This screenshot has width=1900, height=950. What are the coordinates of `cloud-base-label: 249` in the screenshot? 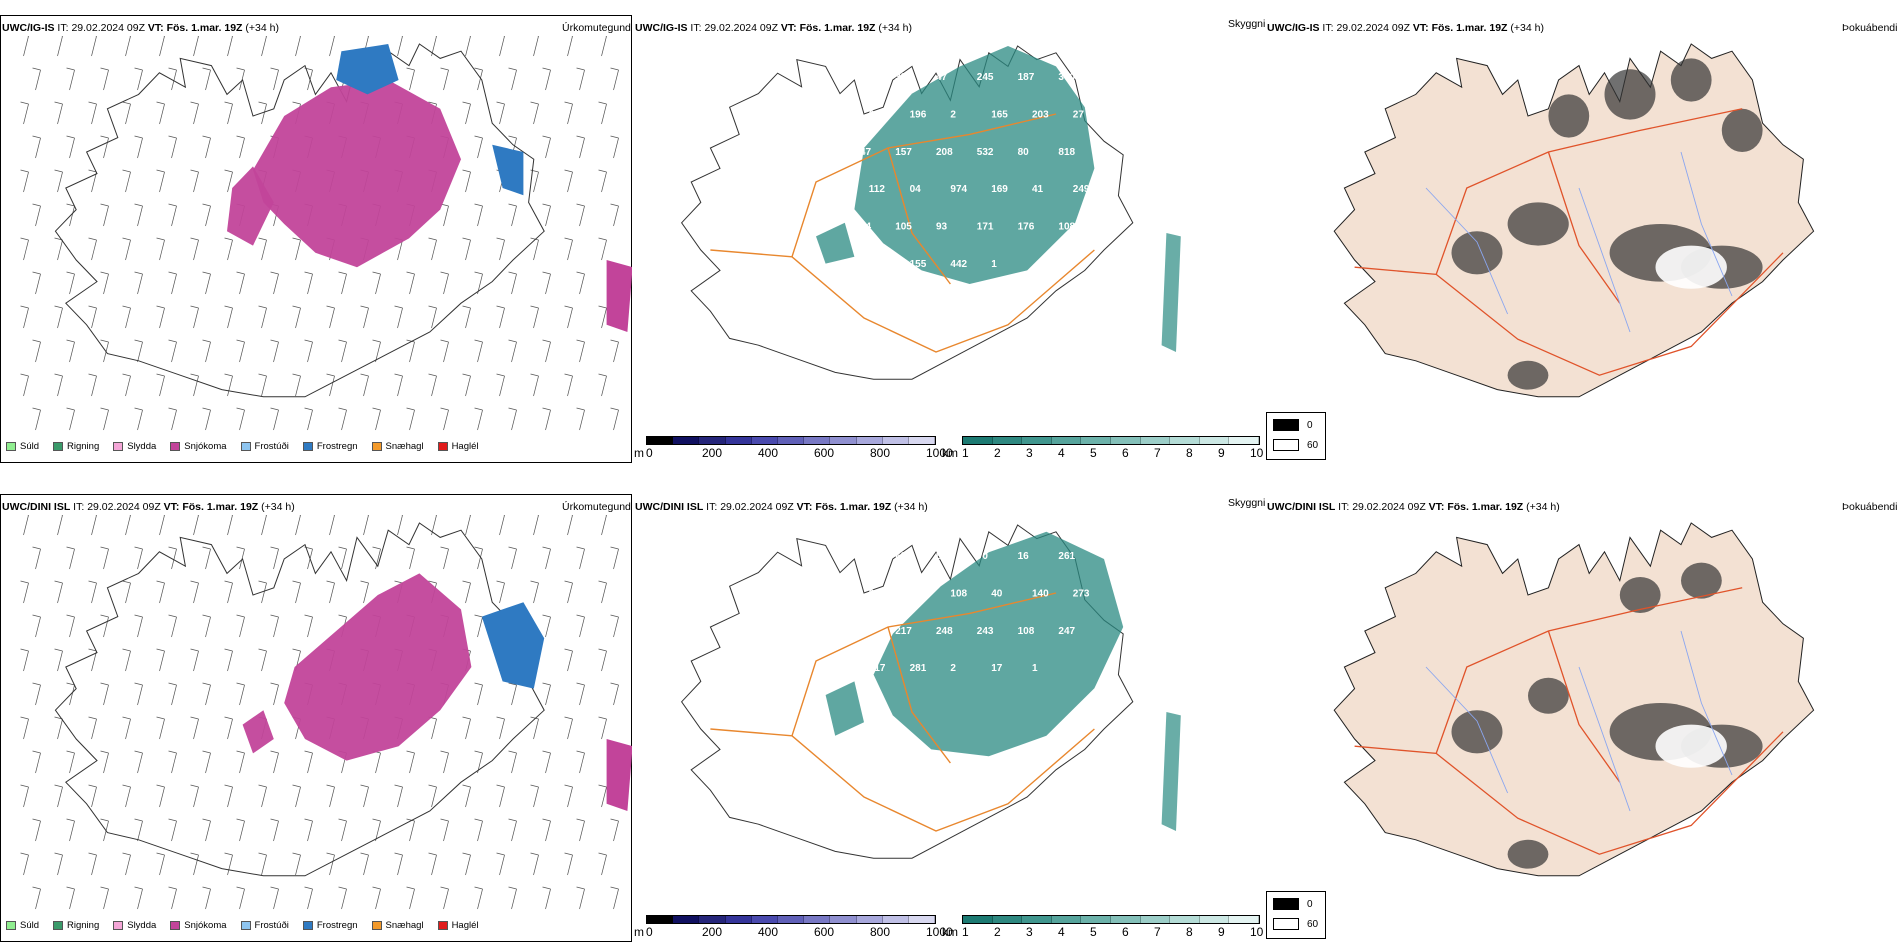 It's located at (1081, 189).